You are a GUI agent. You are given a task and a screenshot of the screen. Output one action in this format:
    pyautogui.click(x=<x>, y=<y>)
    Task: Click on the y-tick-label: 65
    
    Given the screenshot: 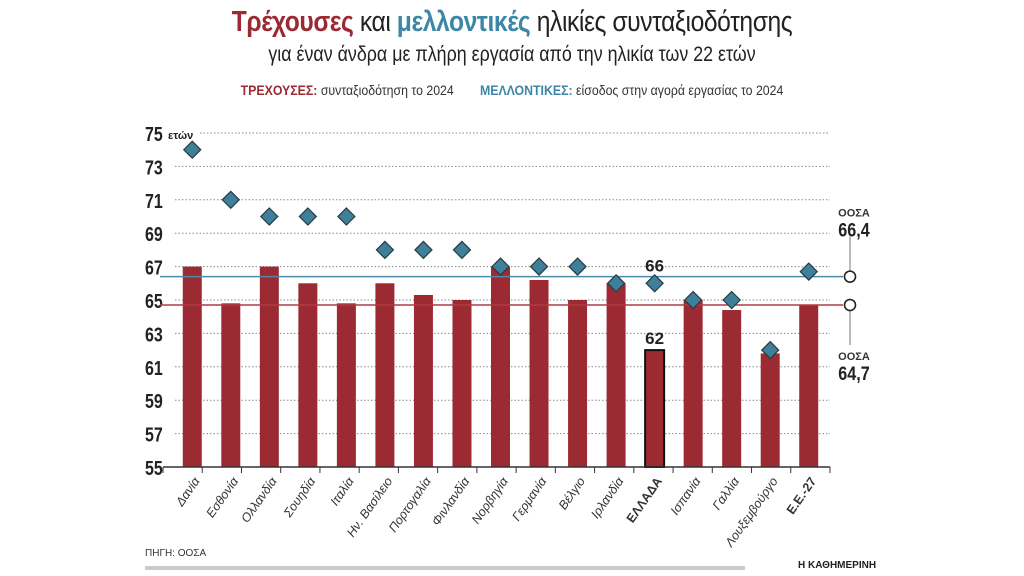 What is the action you would take?
    pyautogui.click(x=154, y=301)
    